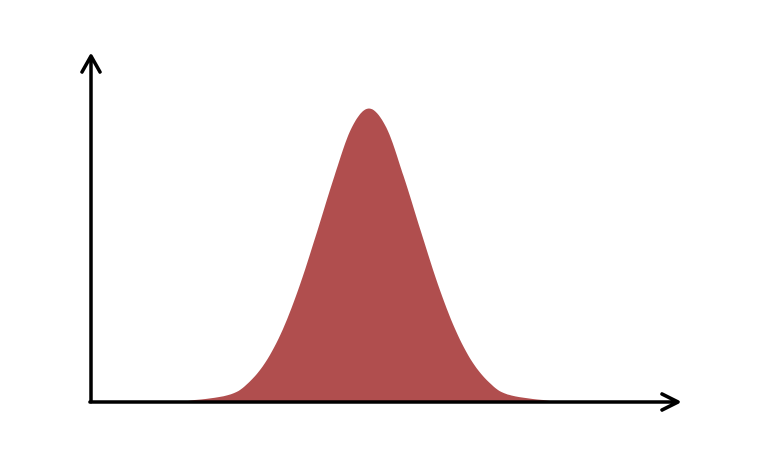 The width and height of the screenshot is (760, 456). I want to click on x-axis-arrowhead, so click(670, 402).